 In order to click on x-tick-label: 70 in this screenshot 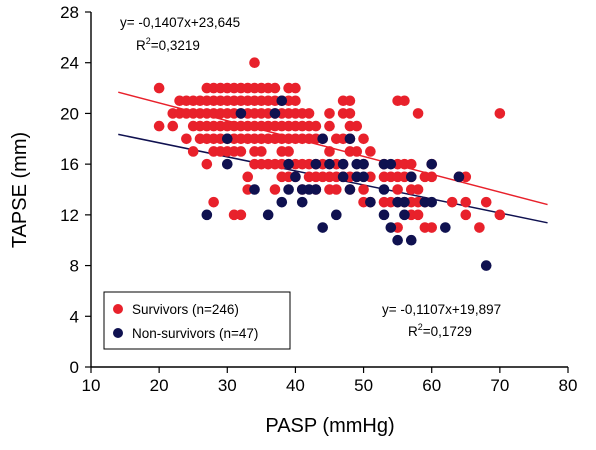, I will do `click(499, 385)`.